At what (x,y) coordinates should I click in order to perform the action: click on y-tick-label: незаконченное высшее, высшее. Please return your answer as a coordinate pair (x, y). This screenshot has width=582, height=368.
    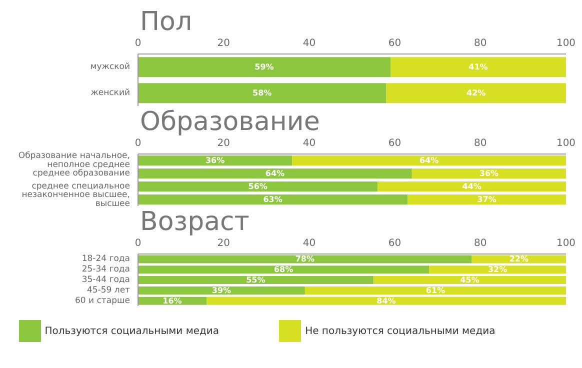
    Looking at the image, I should click on (76, 200).